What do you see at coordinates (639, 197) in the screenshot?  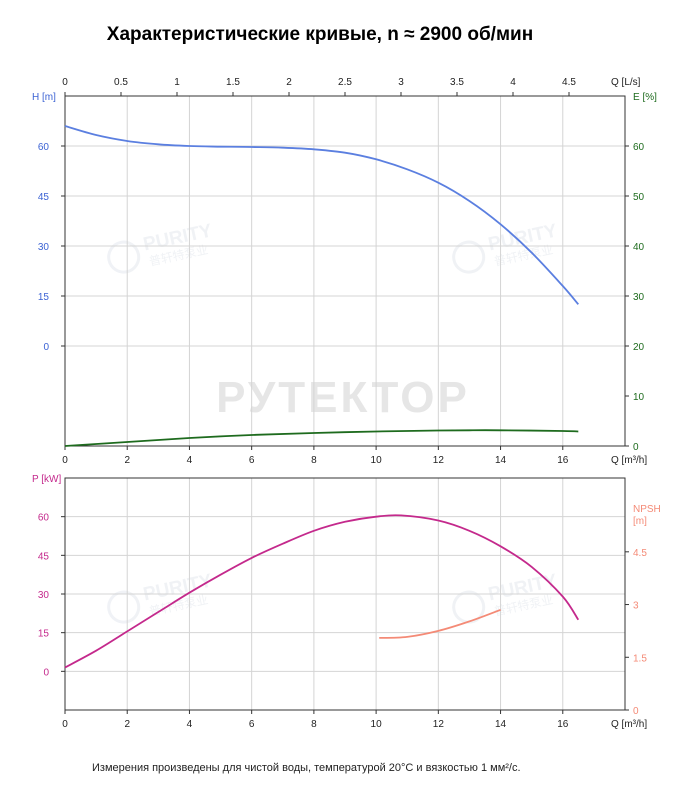 I see `y-right-tick-label: 50` at bounding box center [639, 197].